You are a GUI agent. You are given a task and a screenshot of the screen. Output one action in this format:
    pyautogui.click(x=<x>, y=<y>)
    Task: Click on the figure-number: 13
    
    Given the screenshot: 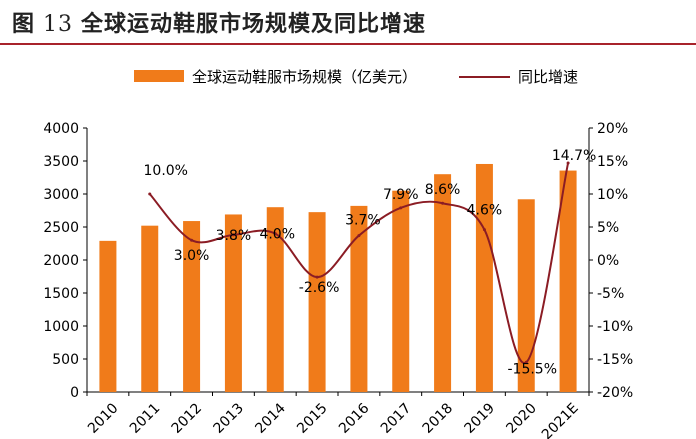 What is the action you would take?
    pyautogui.click(x=58, y=24)
    